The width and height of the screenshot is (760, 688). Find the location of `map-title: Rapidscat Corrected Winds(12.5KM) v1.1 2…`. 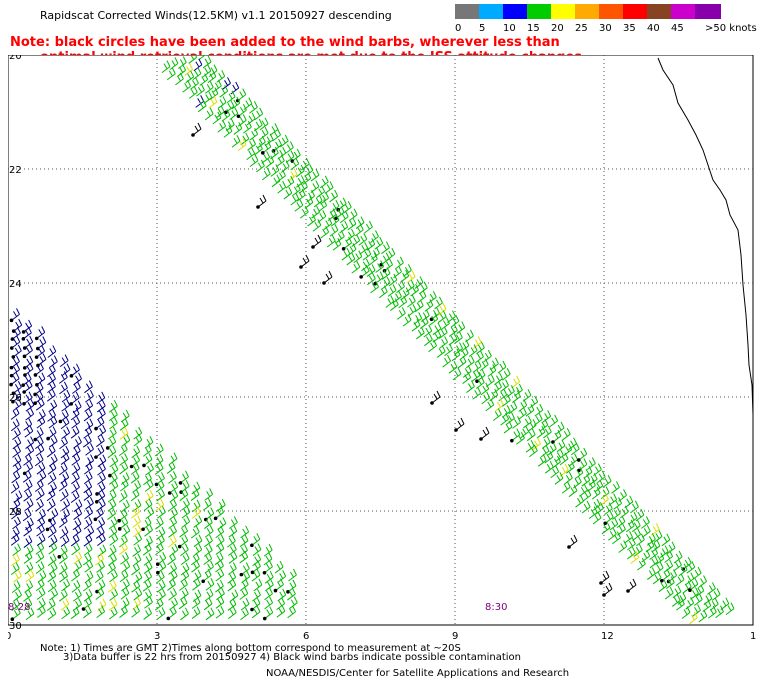

map-title: Rapidscat Corrected Winds(12.5KM) v1.1 2… is located at coordinates (216, 15).